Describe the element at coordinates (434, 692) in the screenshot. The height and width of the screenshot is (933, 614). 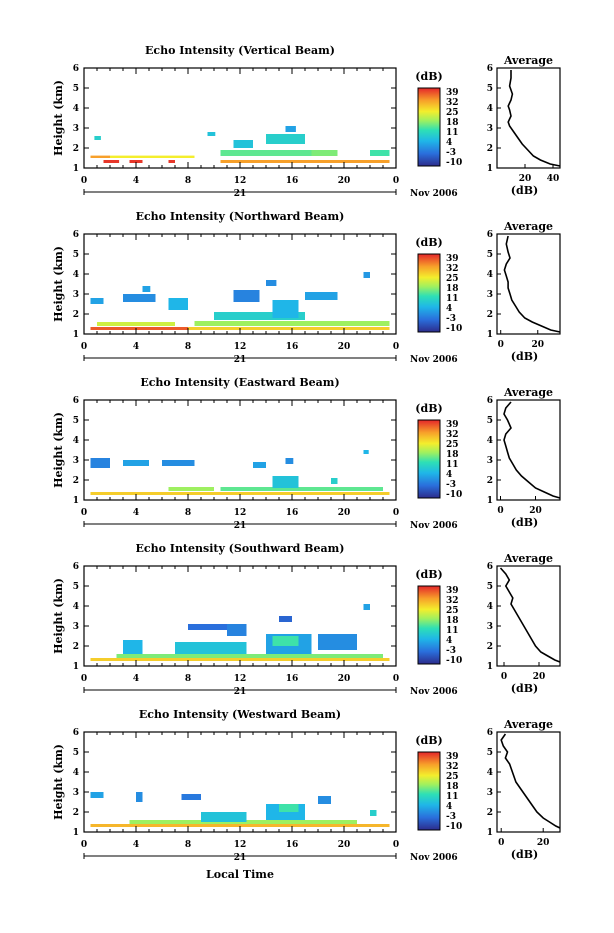
I see `date-suffix: Nov 2006` at that location.